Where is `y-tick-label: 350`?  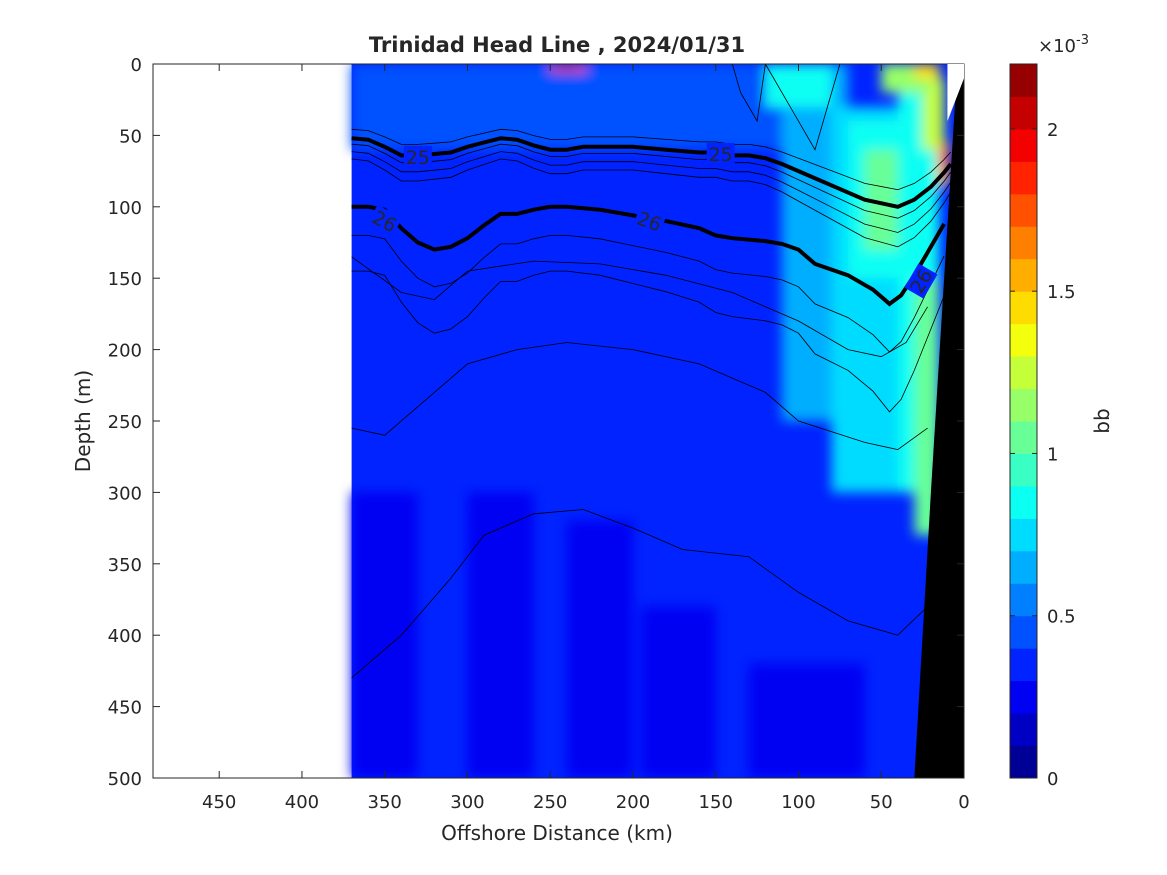
y-tick-label: 350 is located at coordinates (125, 565).